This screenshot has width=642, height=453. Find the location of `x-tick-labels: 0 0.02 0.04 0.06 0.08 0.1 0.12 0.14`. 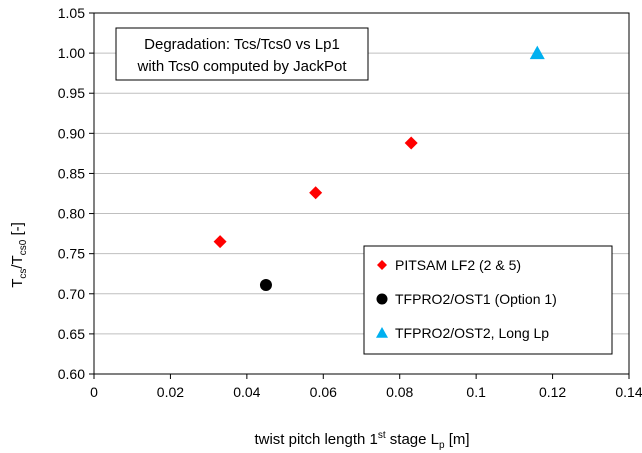

x-tick-labels: 0 0.02 0.04 0.06 0.08 0.1 0.12 0.14 is located at coordinates (366, 387).